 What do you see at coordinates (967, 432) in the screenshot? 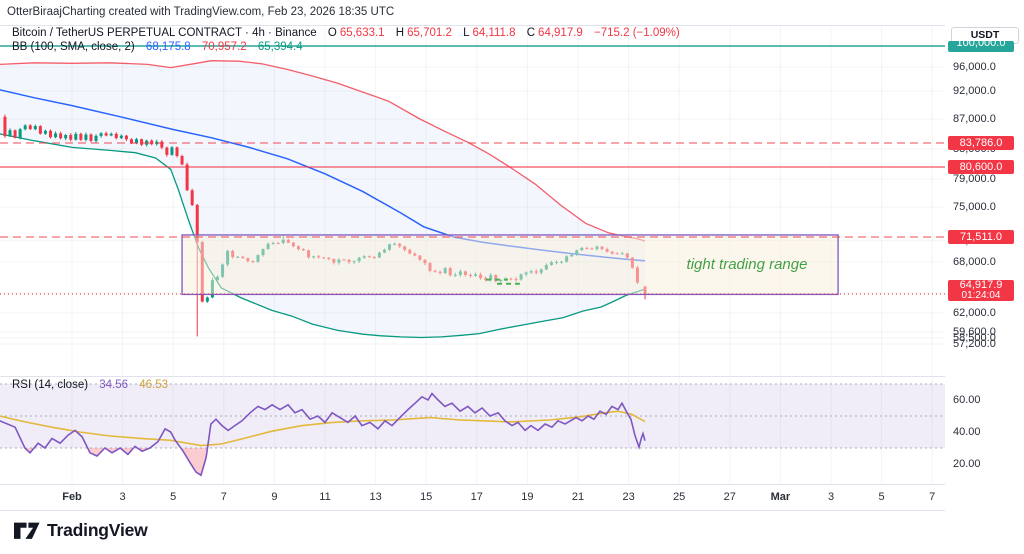
I see `rsi-tick-label: 40.00` at bounding box center [967, 432].